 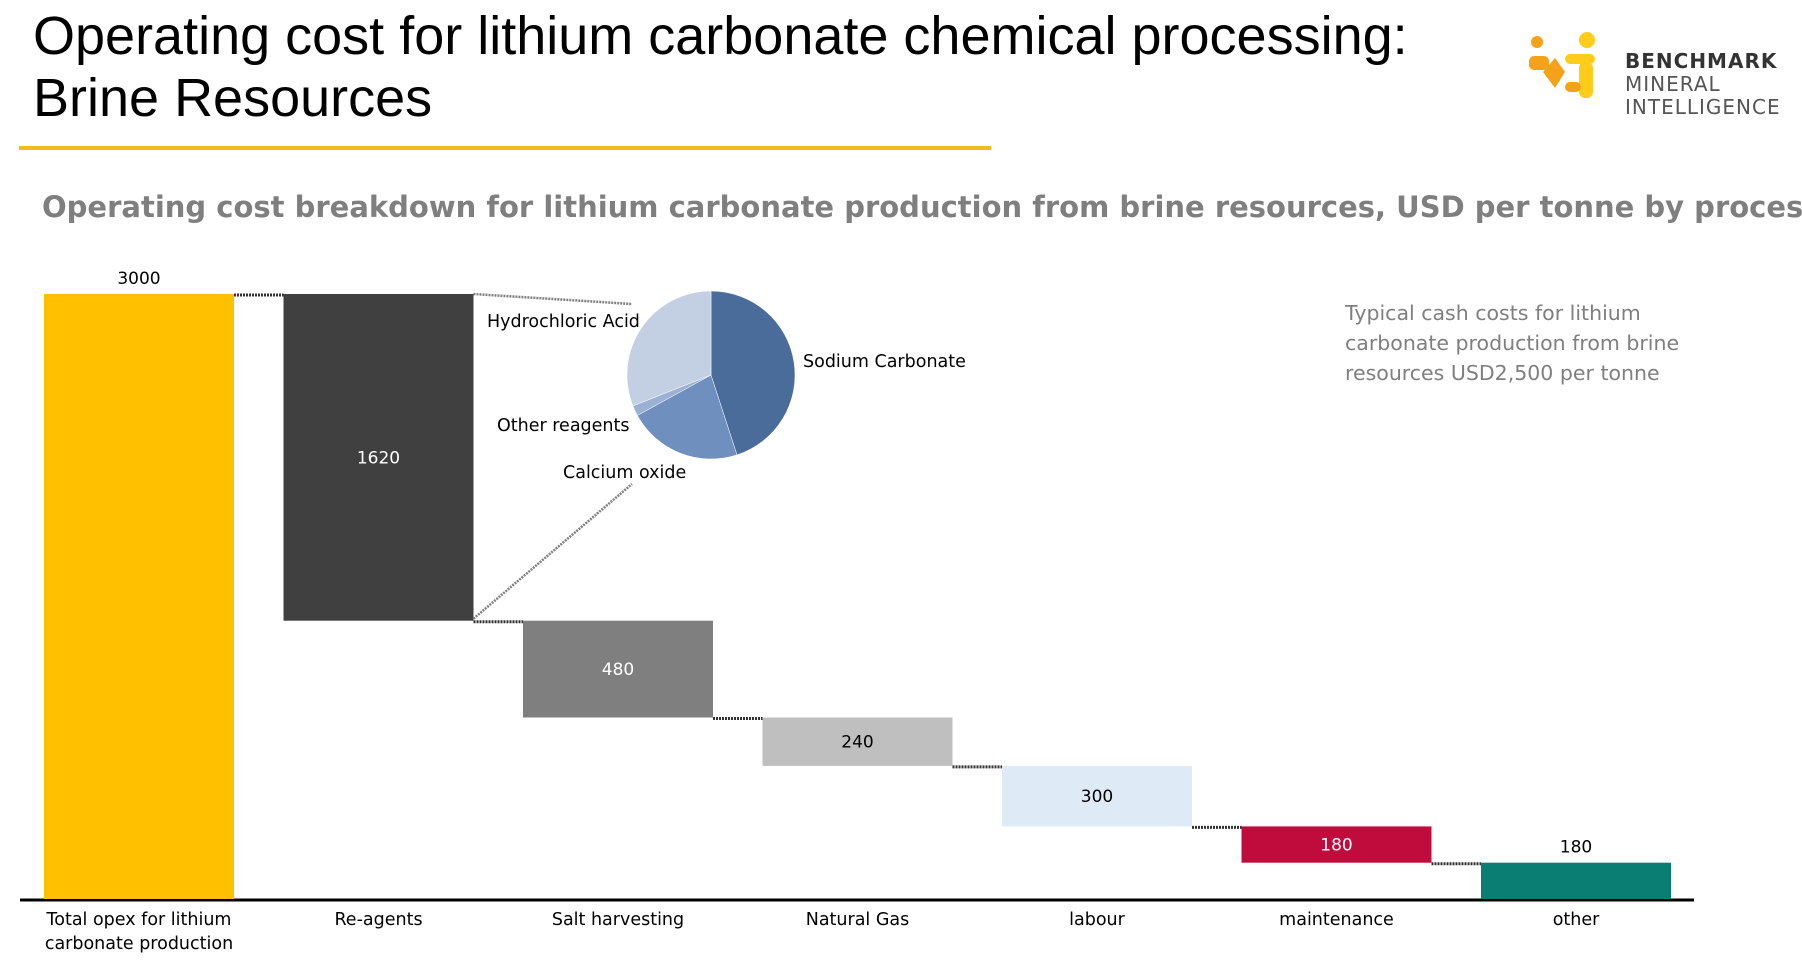 What do you see at coordinates (563, 322) in the screenshot?
I see `pie-slice-label: Hydrochloric Acid` at bounding box center [563, 322].